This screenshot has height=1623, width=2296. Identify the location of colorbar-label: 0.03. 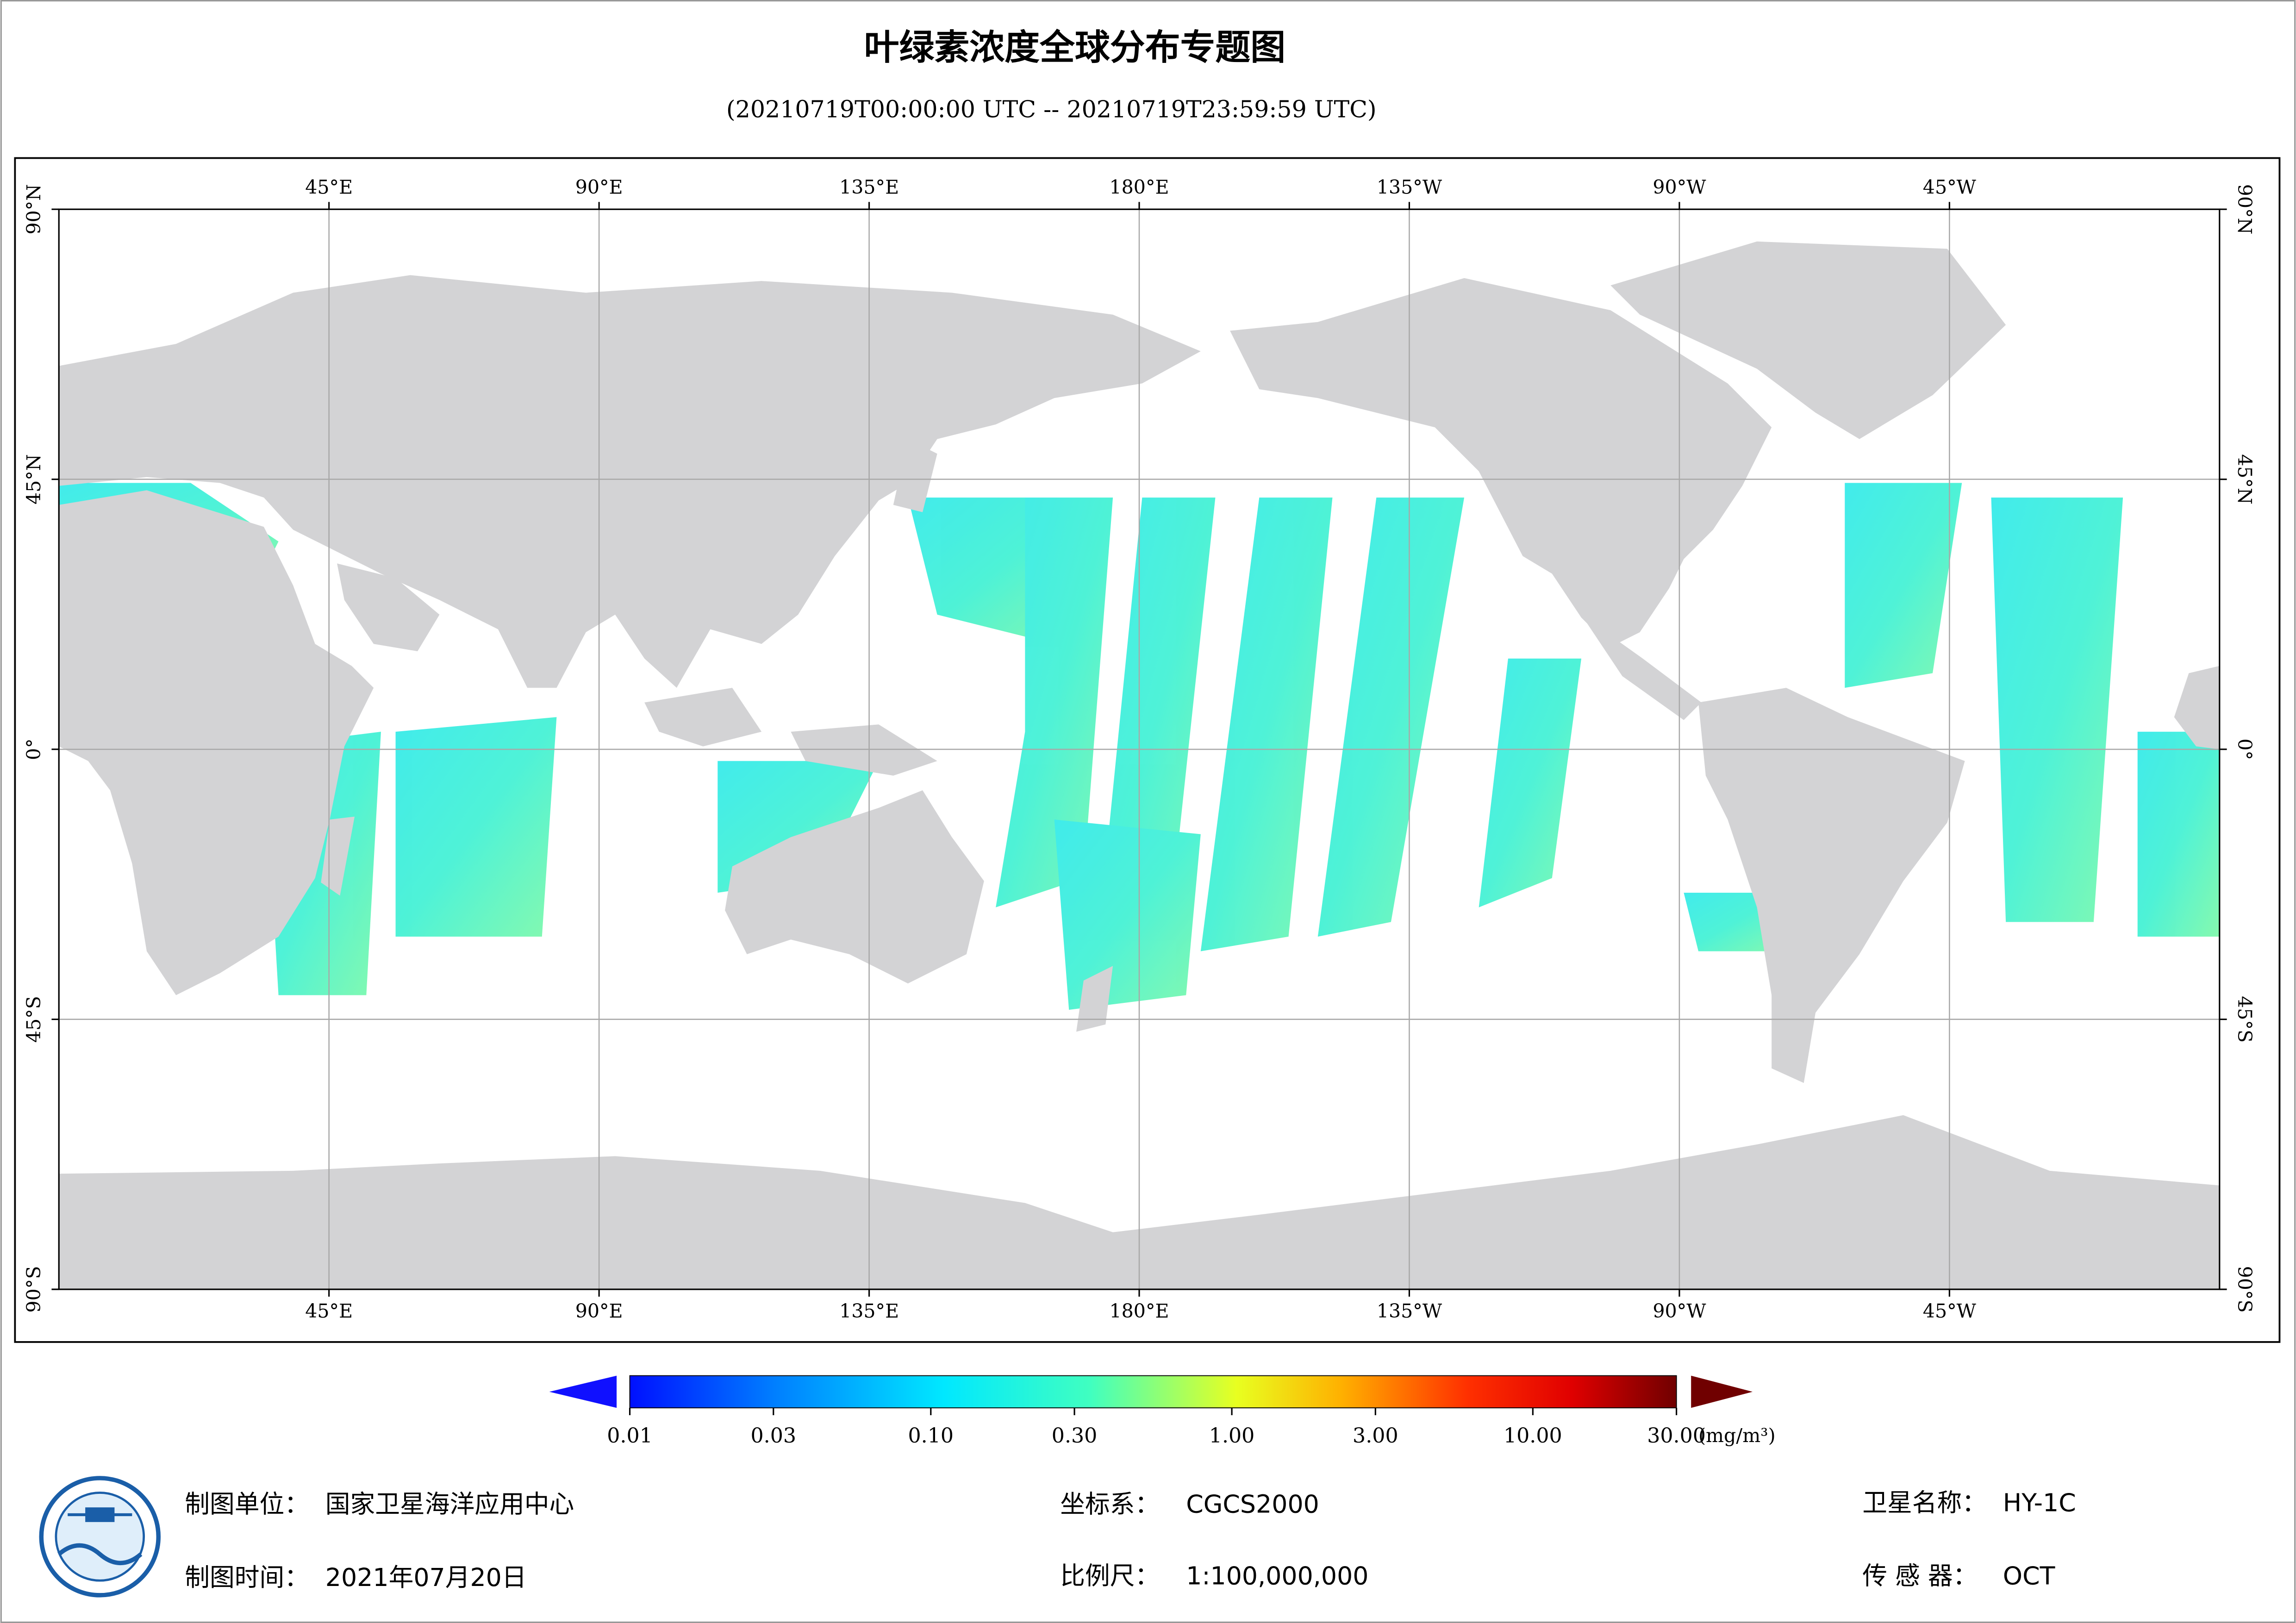
(774, 1436).